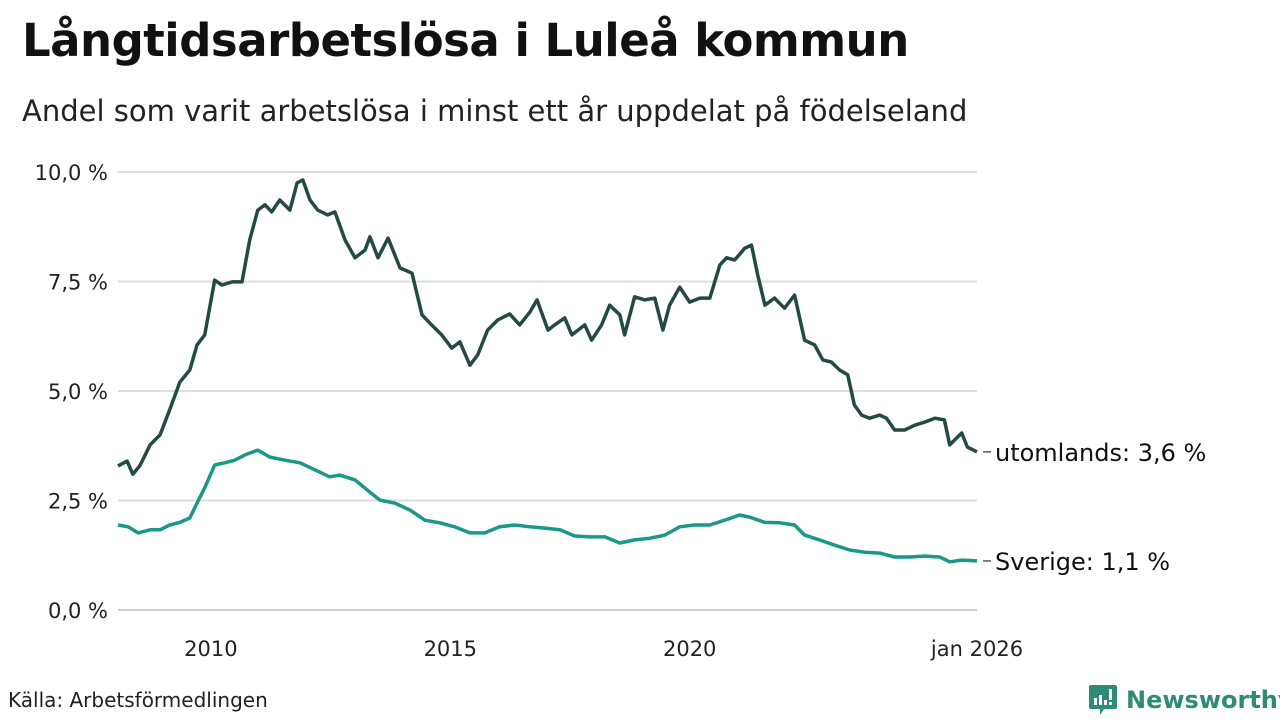 This screenshot has width=1280, height=720. I want to click on x-tick-label: 2015, so click(450, 649).